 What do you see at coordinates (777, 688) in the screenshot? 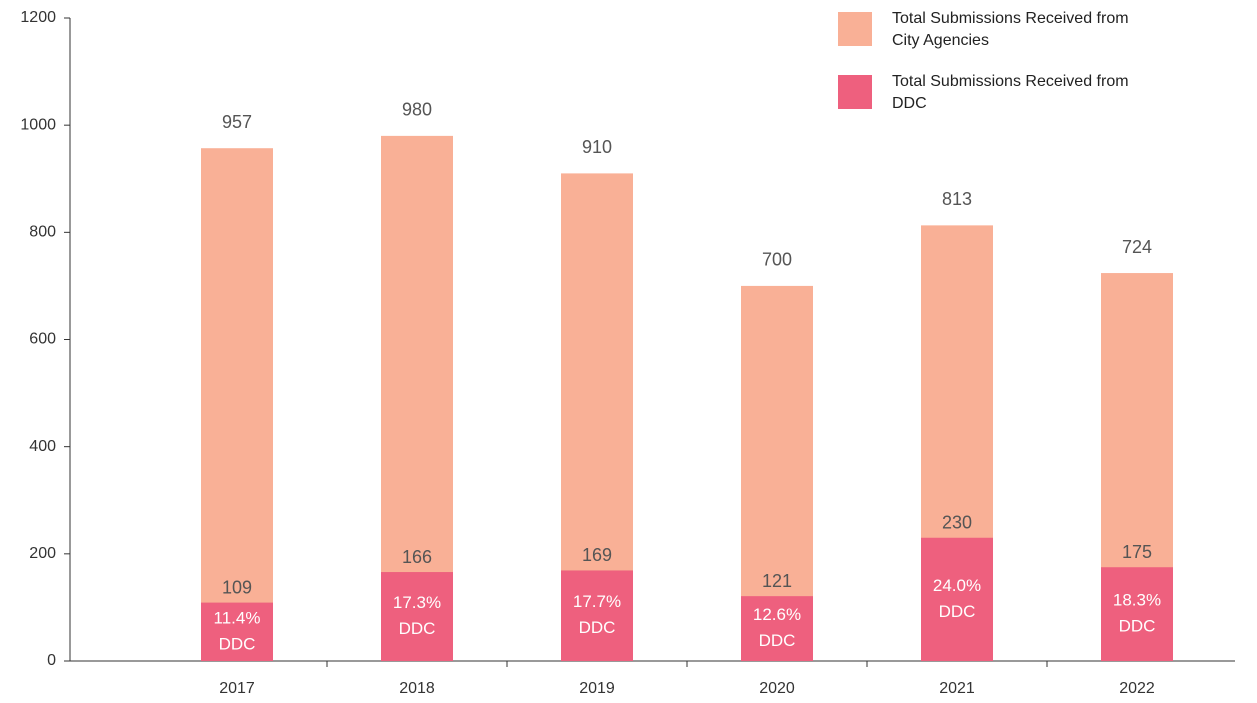
I see `x-tick-label: 2020` at bounding box center [777, 688].